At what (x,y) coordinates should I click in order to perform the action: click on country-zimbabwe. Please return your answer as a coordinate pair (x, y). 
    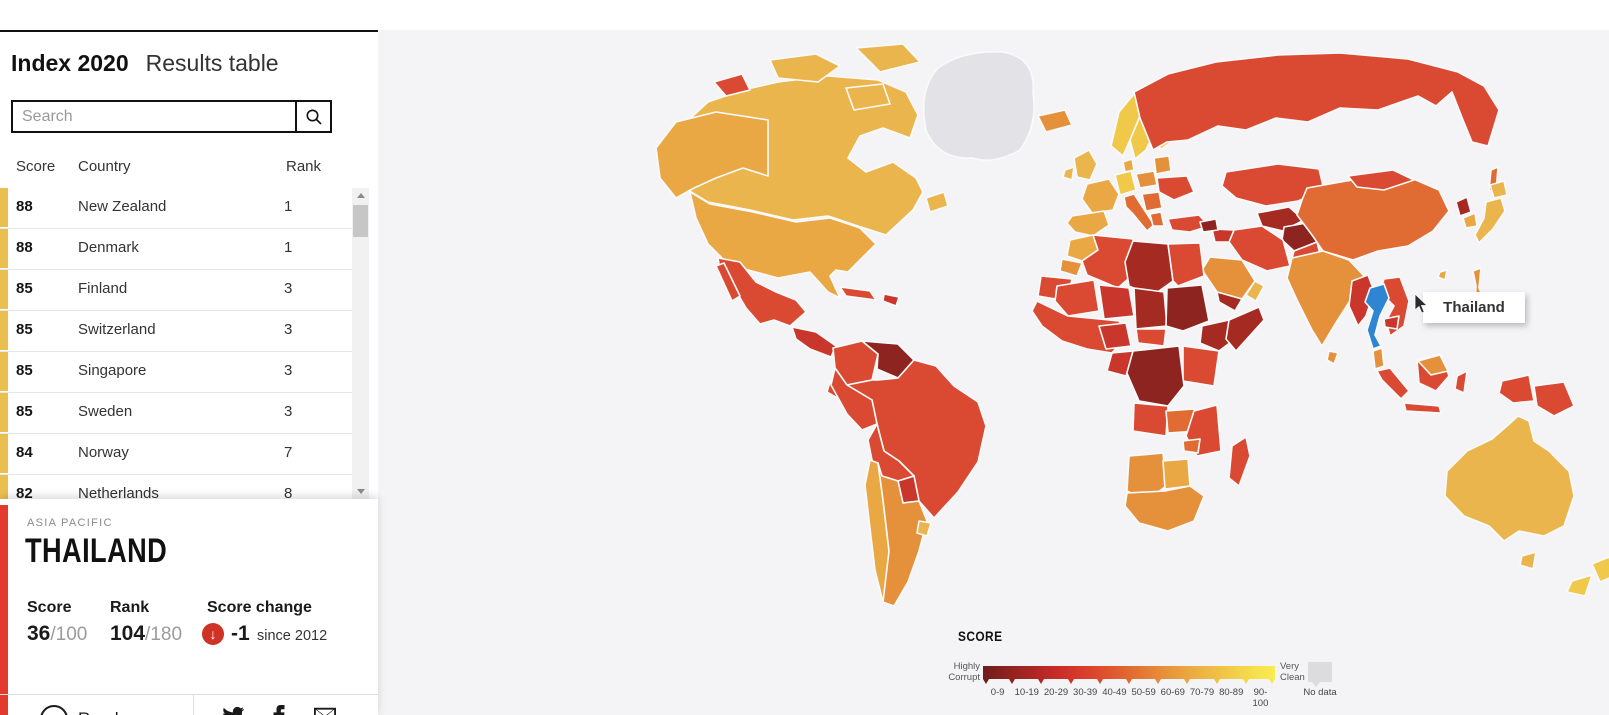
    Looking at the image, I should click on (1191, 446).